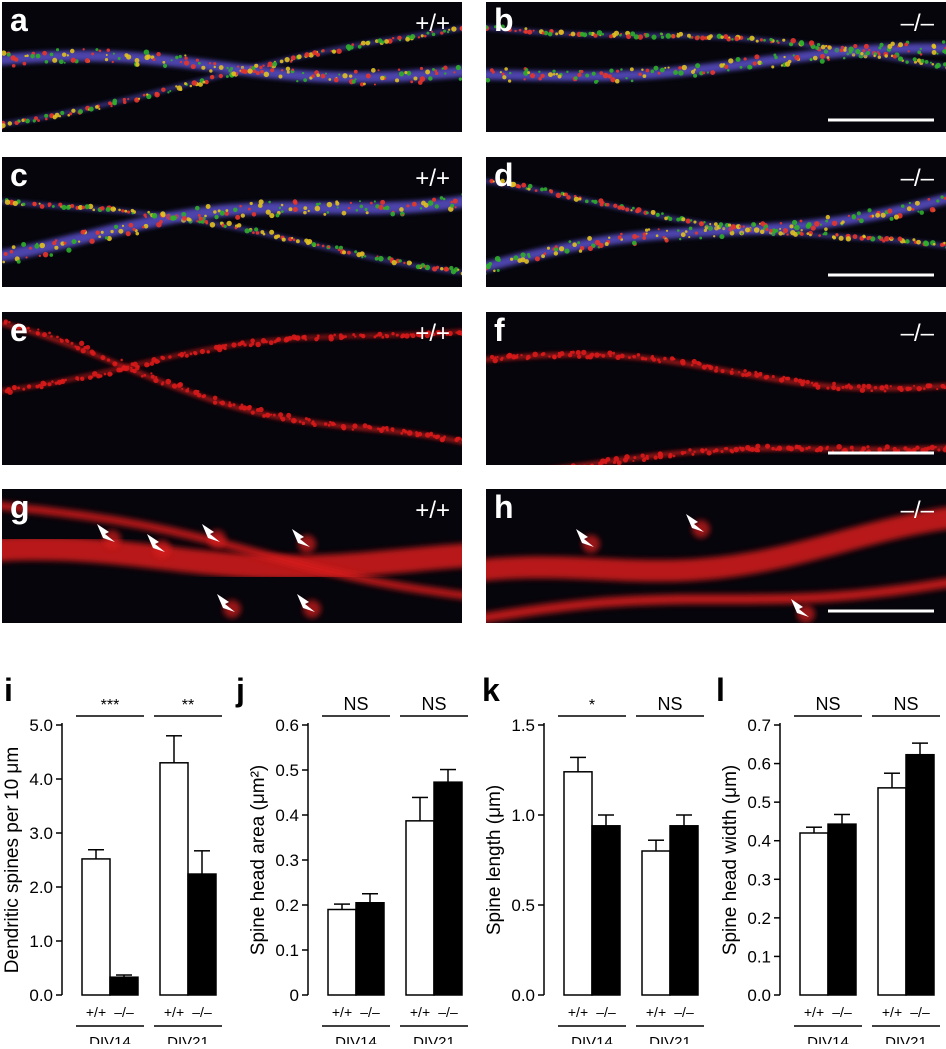  I want to click on panel-letter-g: g, so click(20, 507).